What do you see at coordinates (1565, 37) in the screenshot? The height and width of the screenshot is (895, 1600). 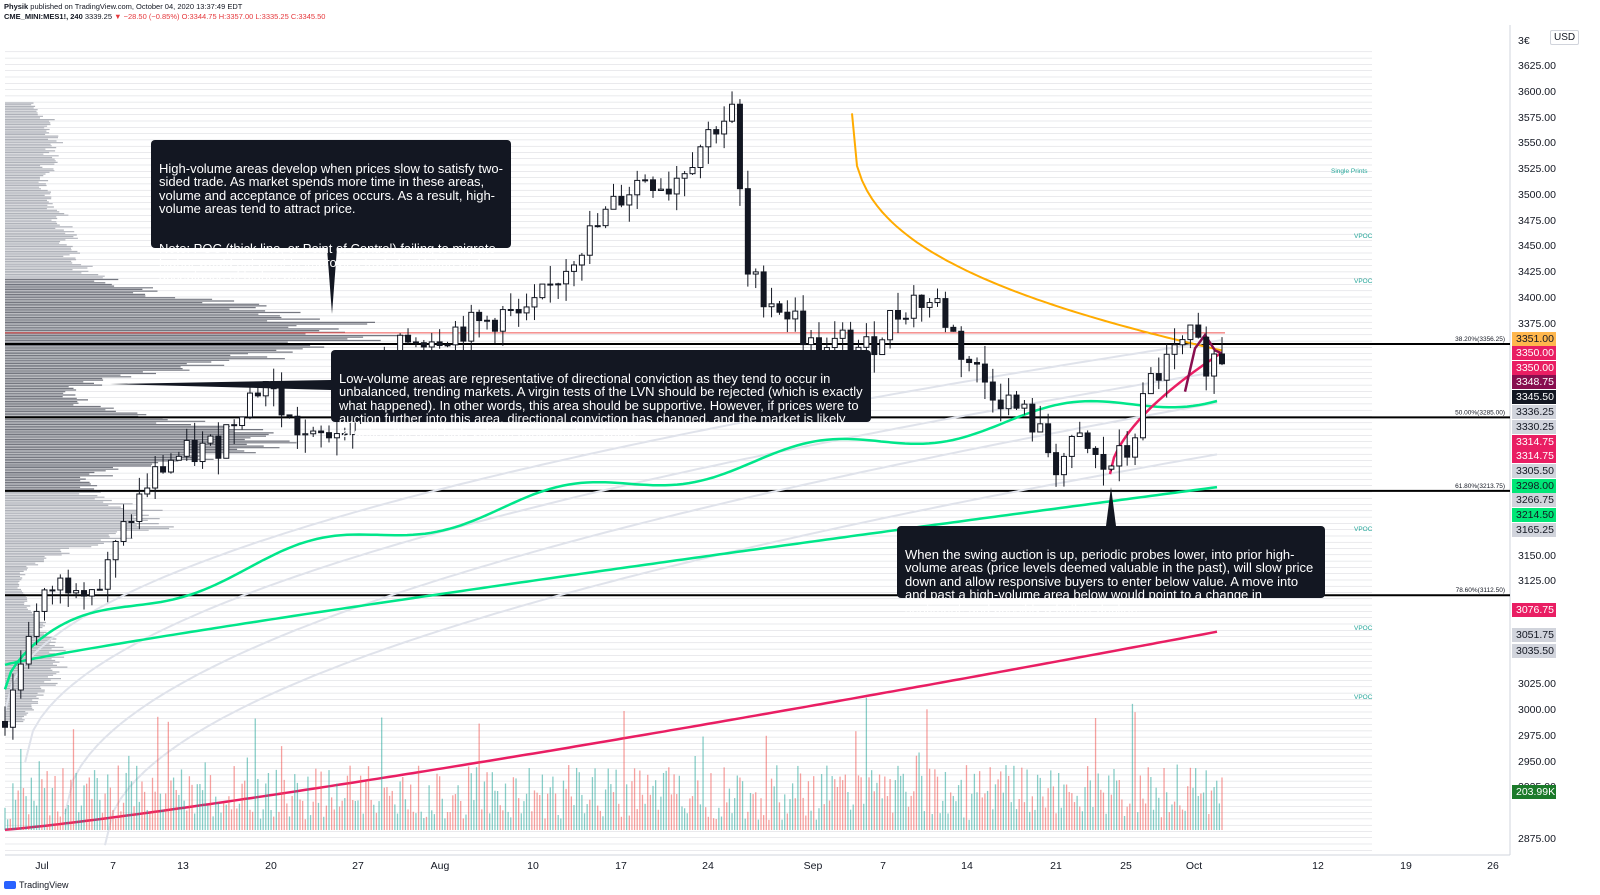 I see `currency-button: USD` at bounding box center [1565, 37].